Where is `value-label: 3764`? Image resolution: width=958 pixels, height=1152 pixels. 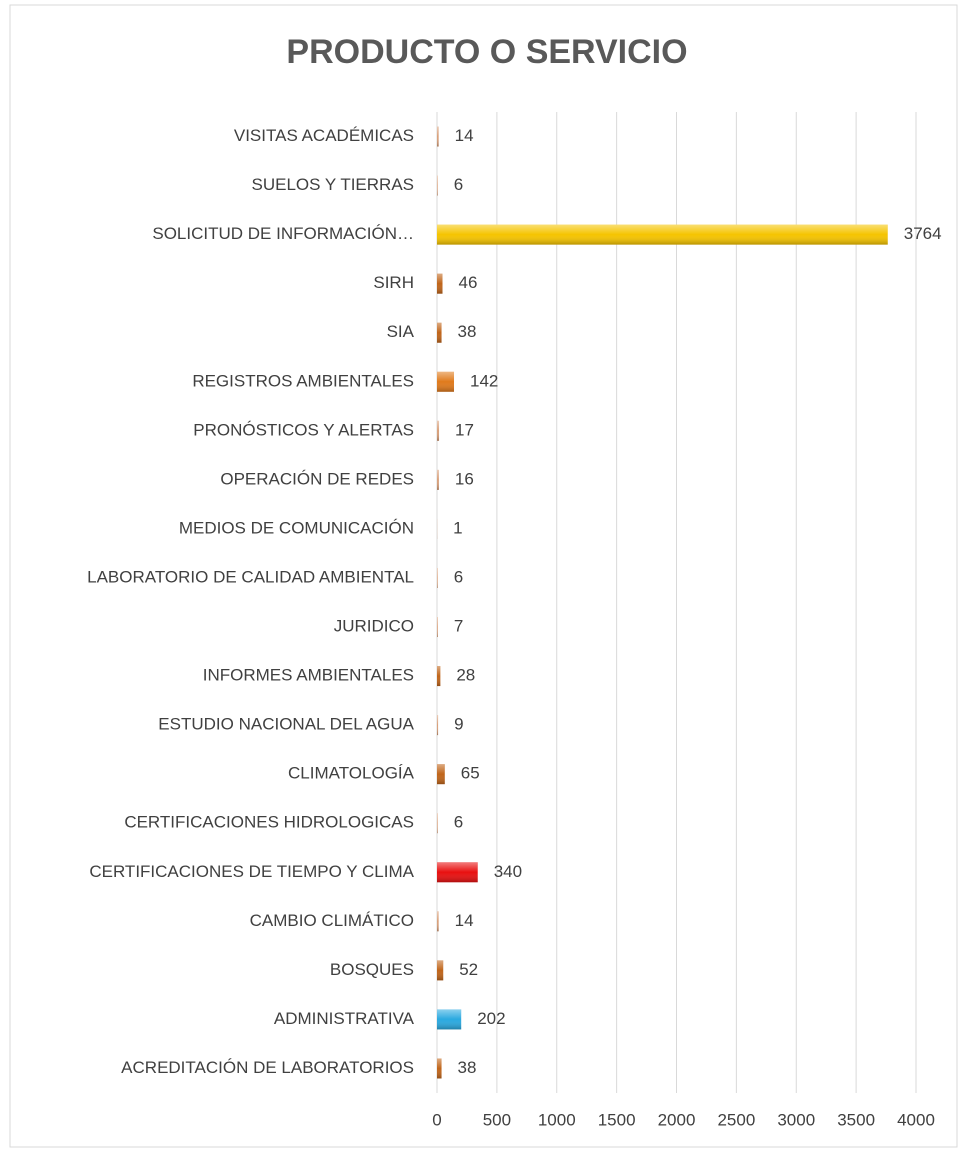
value-label: 3764 is located at coordinates (923, 233).